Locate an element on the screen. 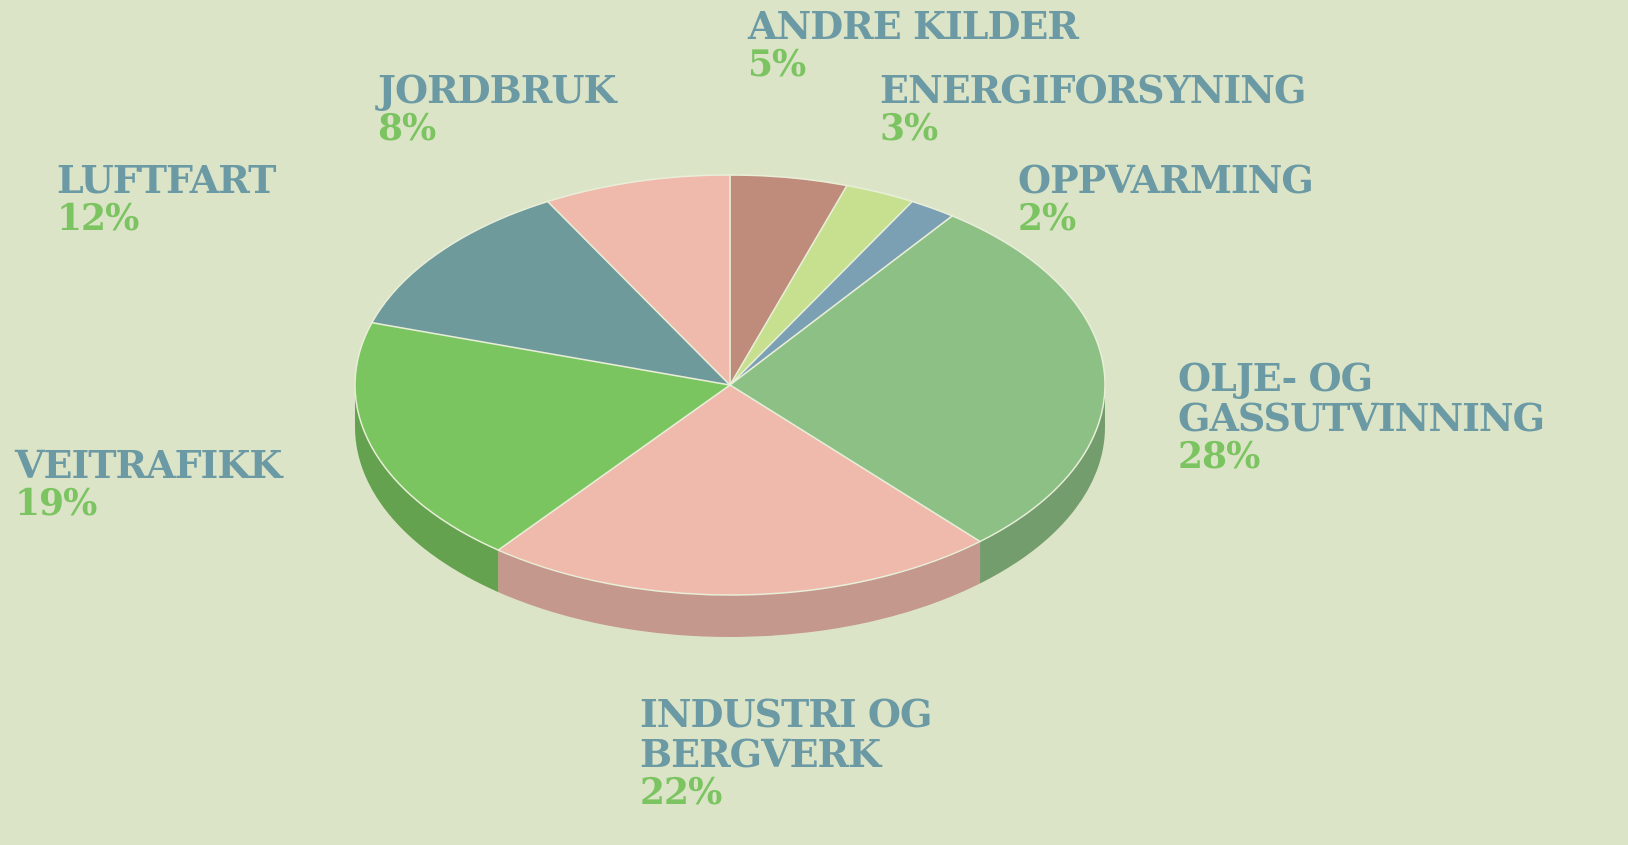 The height and width of the screenshot is (845, 1628). category-name: LUFTFART is located at coordinates (166, 179).